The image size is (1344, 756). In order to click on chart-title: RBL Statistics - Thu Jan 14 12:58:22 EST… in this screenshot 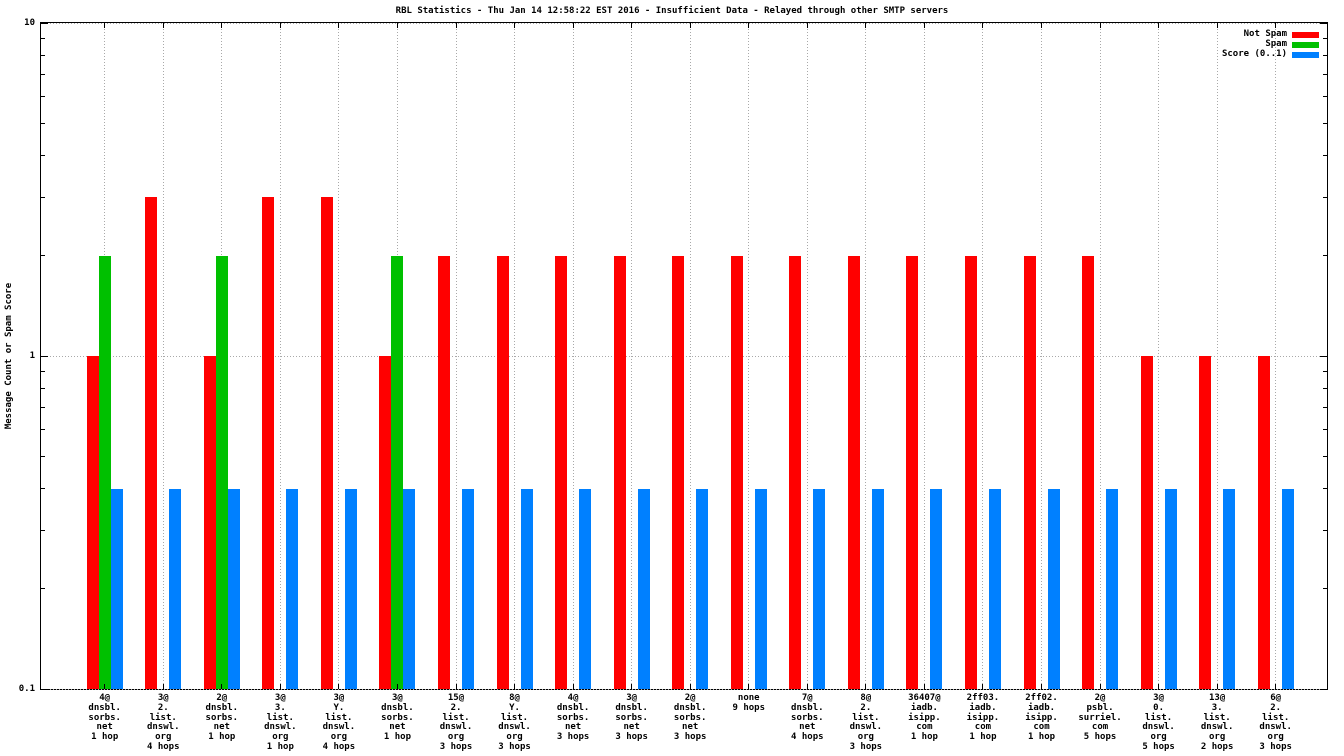, I will do `click(672, 11)`.